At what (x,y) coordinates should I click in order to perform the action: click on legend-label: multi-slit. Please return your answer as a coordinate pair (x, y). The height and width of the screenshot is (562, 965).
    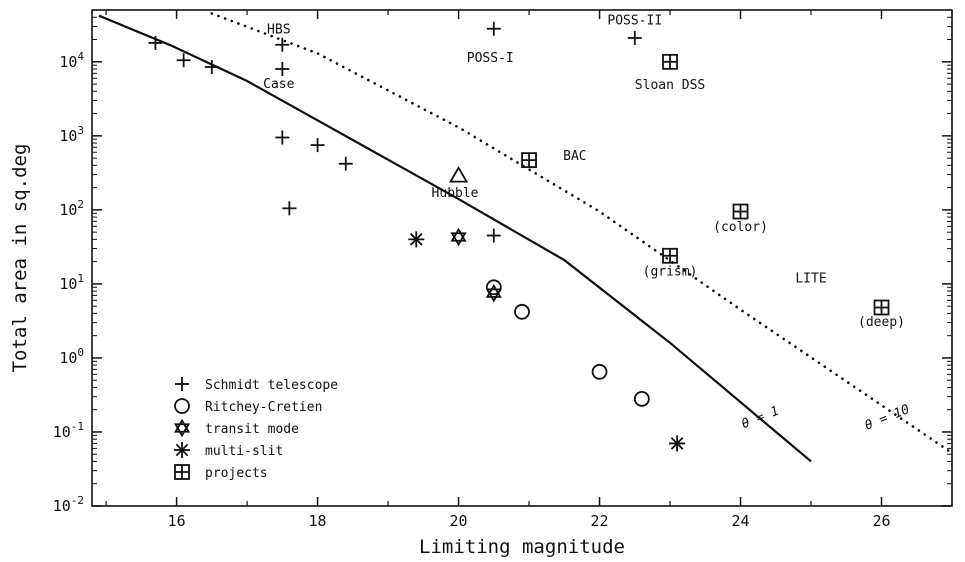
    Looking at the image, I should click on (244, 451).